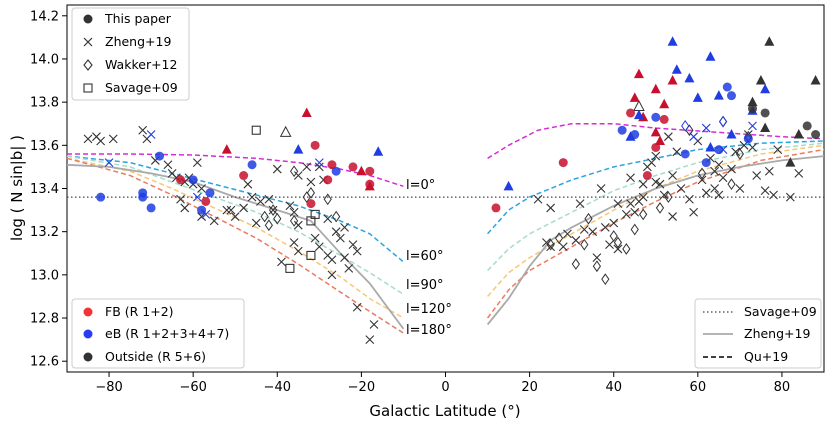  Describe the element at coordinates (88, 312) in the screenshot. I see `legend-marker-fb` at that location.